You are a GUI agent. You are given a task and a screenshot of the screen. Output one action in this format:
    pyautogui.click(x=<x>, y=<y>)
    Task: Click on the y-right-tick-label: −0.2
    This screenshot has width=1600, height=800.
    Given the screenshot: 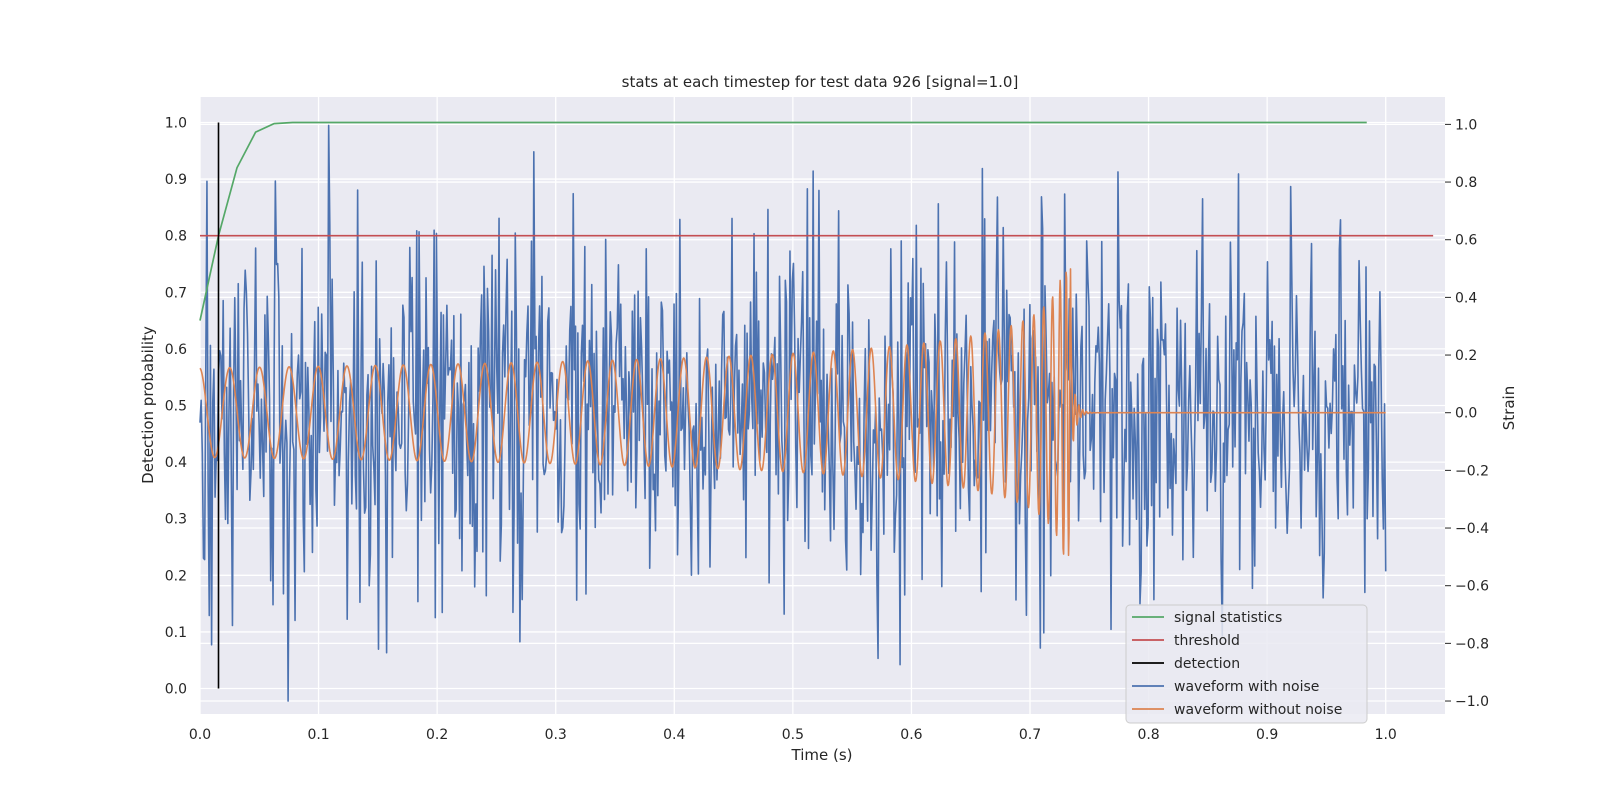 What is the action you would take?
    pyautogui.click(x=1472, y=471)
    